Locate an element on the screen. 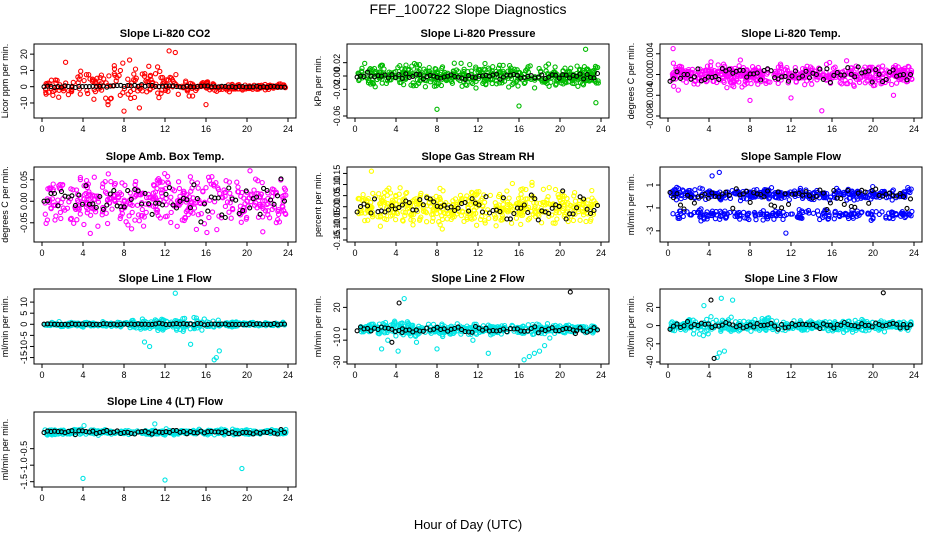 Image resolution: width=936 pixels, height=540 pixels. y-tick-label: -0.004 is located at coordinates (650, 95).